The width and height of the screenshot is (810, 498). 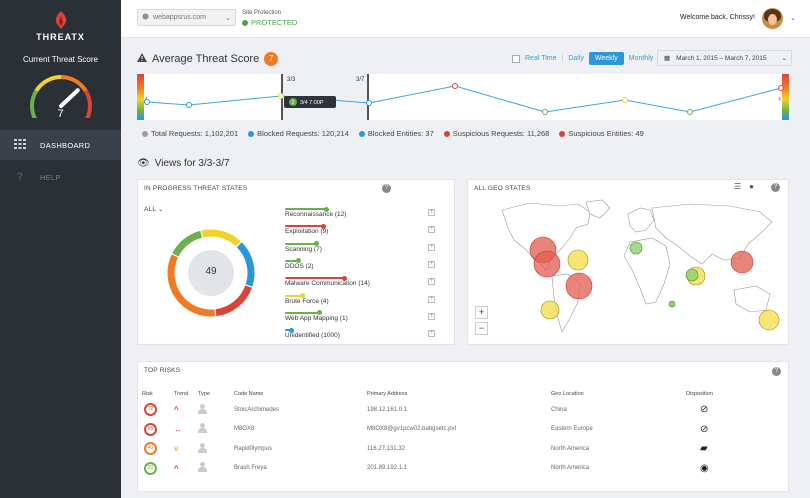 What do you see at coordinates (576, 58) in the screenshot?
I see `range-daily: Daily` at bounding box center [576, 58].